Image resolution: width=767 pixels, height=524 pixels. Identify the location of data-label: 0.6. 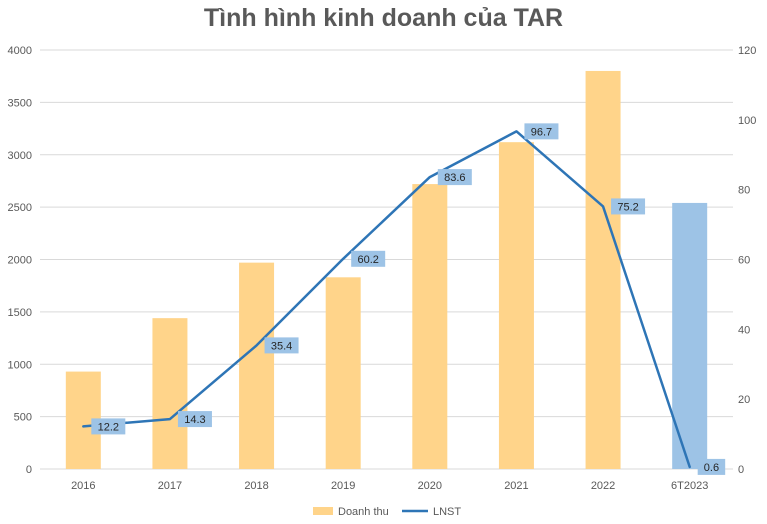
(711, 468).